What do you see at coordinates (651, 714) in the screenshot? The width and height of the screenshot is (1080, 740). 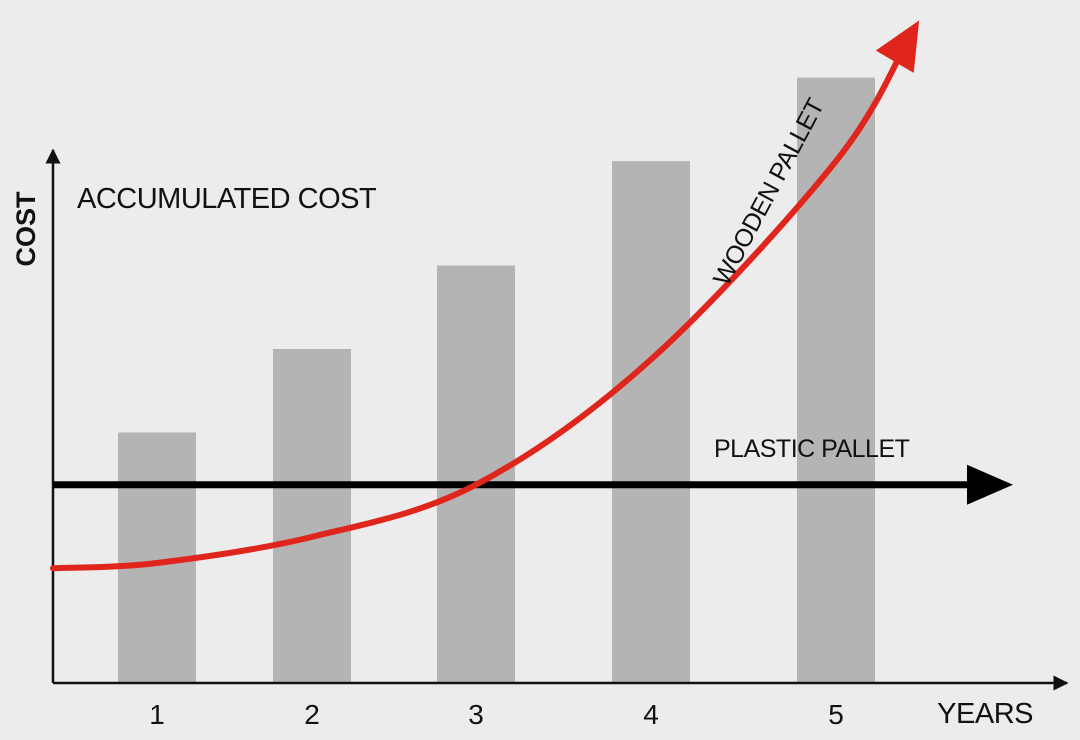 I see `x-tick-label: 4` at bounding box center [651, 714].